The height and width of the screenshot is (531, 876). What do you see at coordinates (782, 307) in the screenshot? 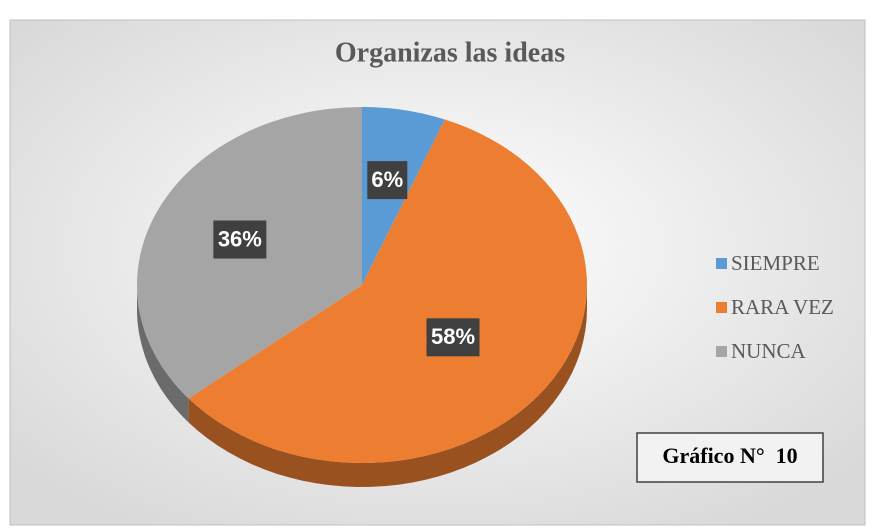
I see `legend-label: RARA VEZ` at bounding box center [782, 307].